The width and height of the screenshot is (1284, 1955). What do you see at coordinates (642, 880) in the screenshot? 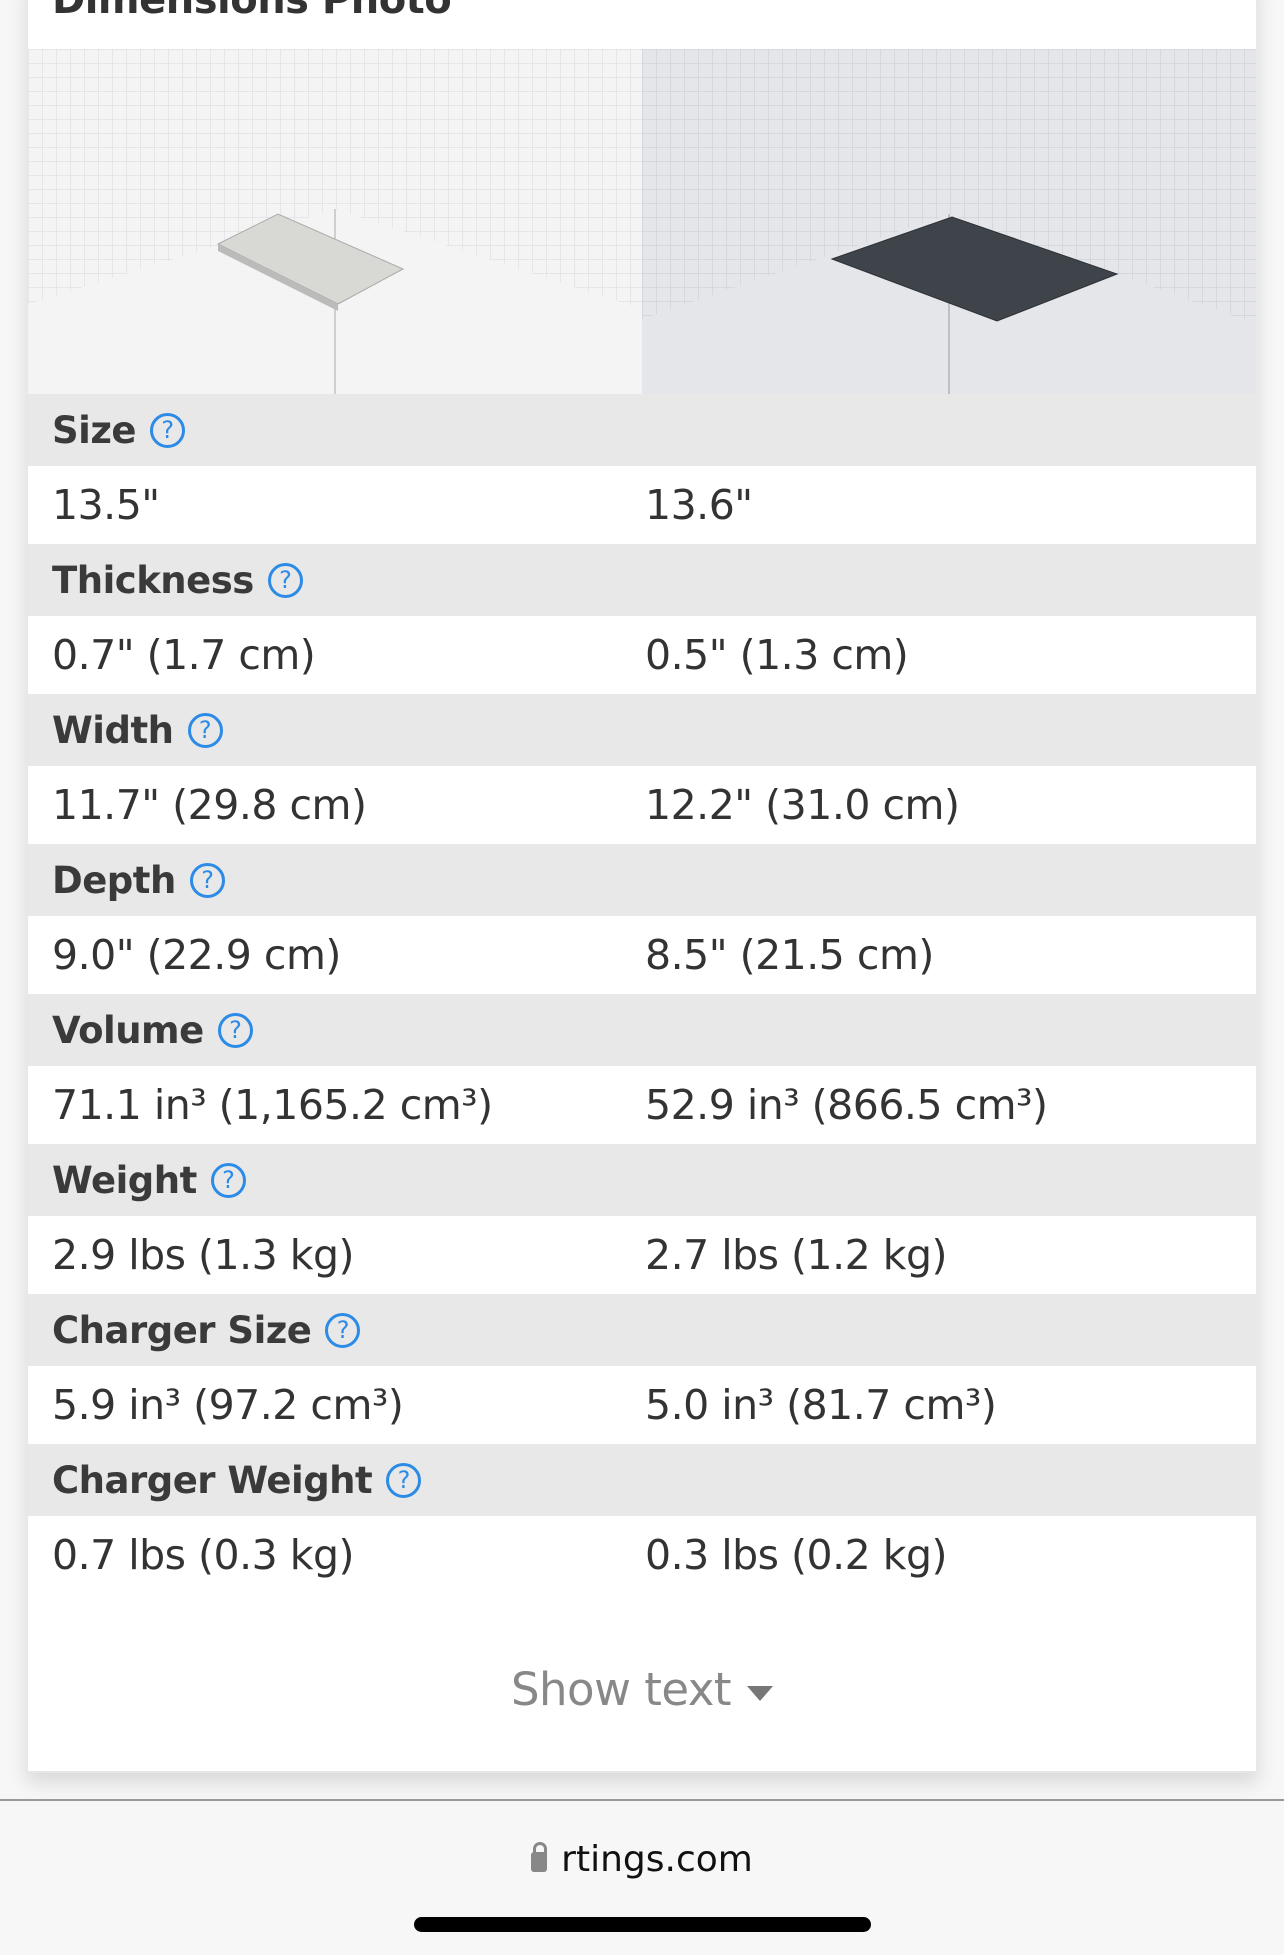
I see `spec-header-row: Depth?` at bounding box center [642, 880].